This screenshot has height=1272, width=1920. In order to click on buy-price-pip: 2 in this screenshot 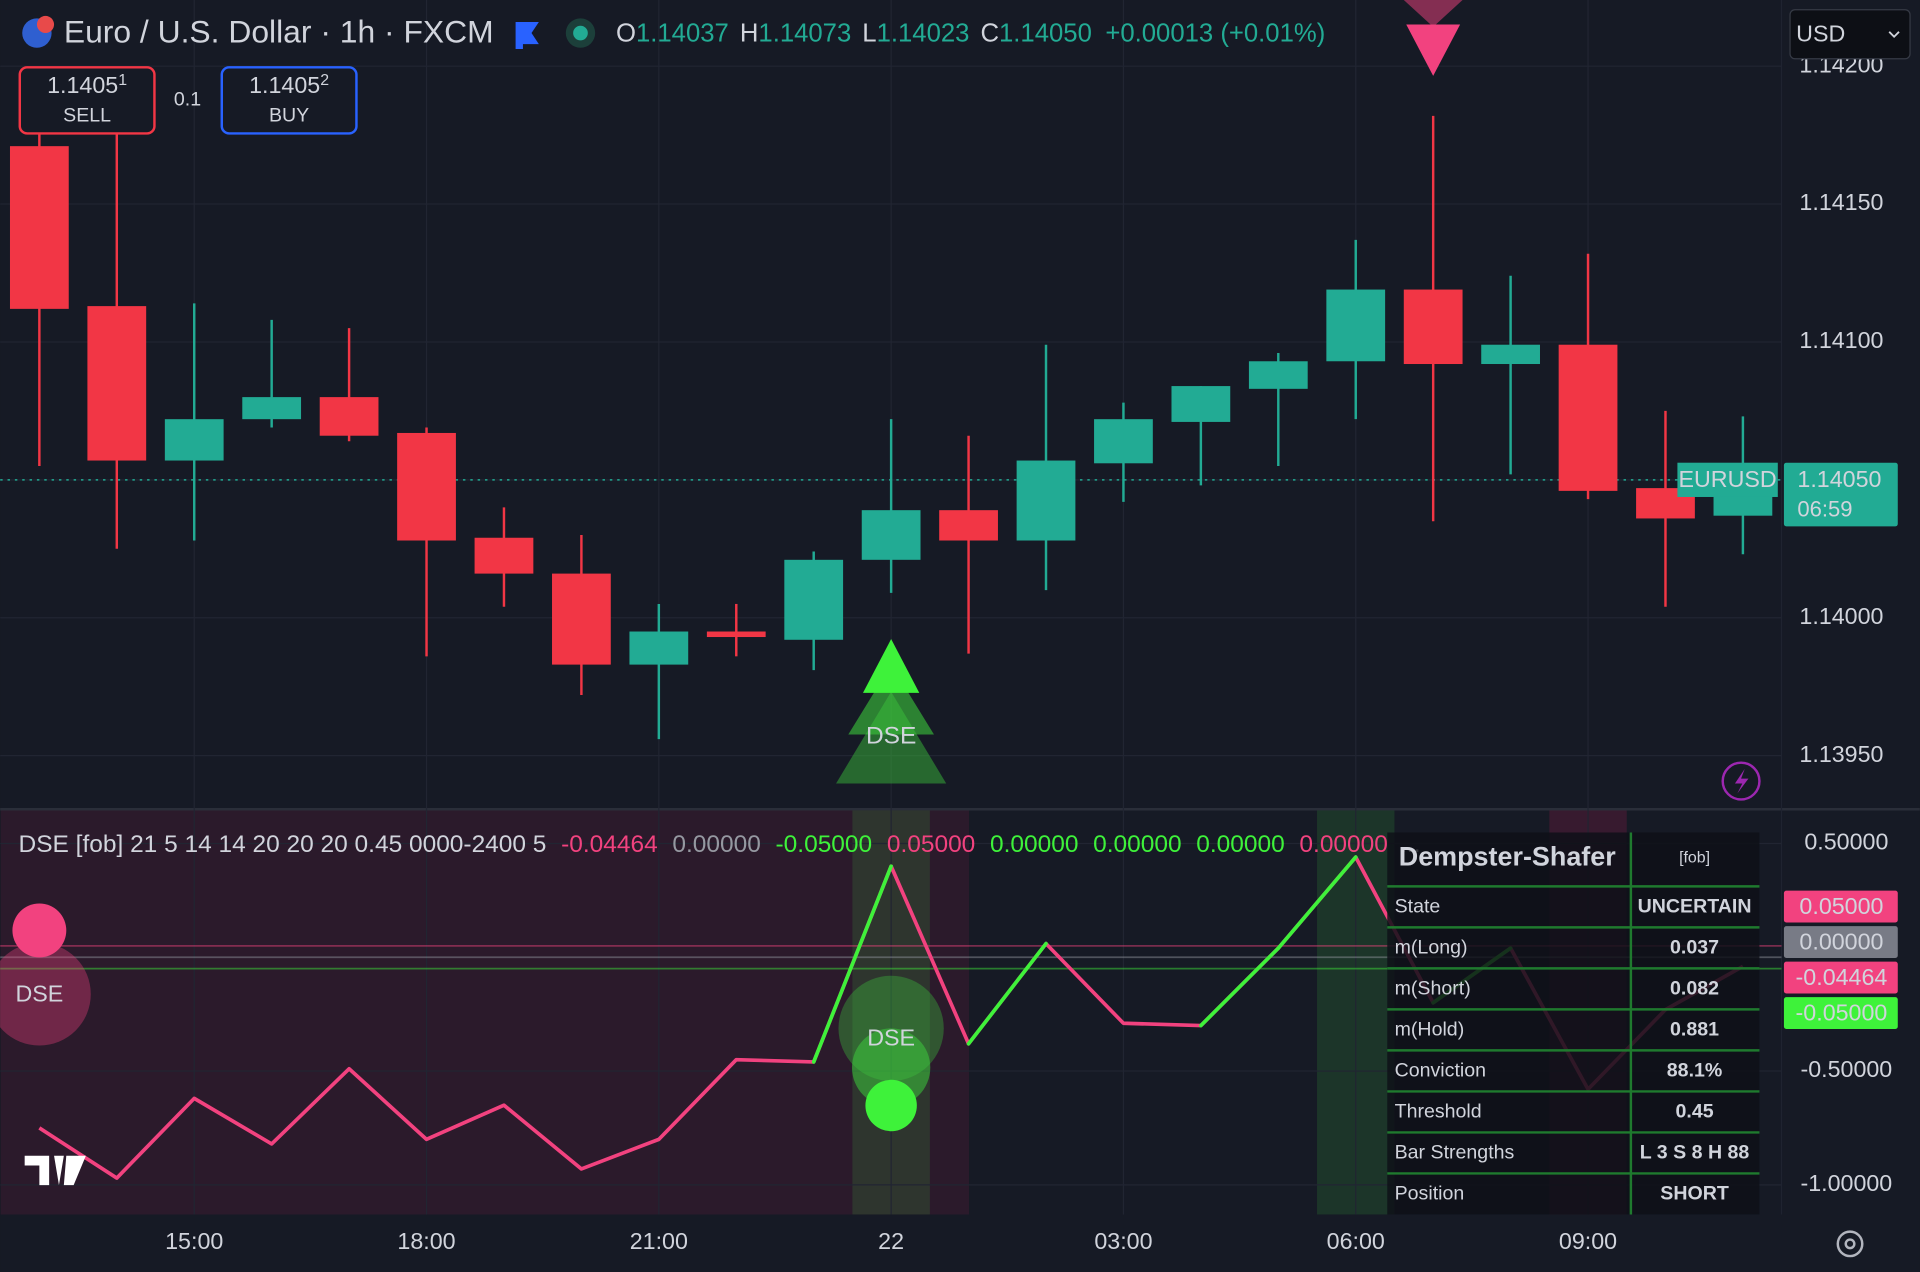, I will do `click(324, 80)`.